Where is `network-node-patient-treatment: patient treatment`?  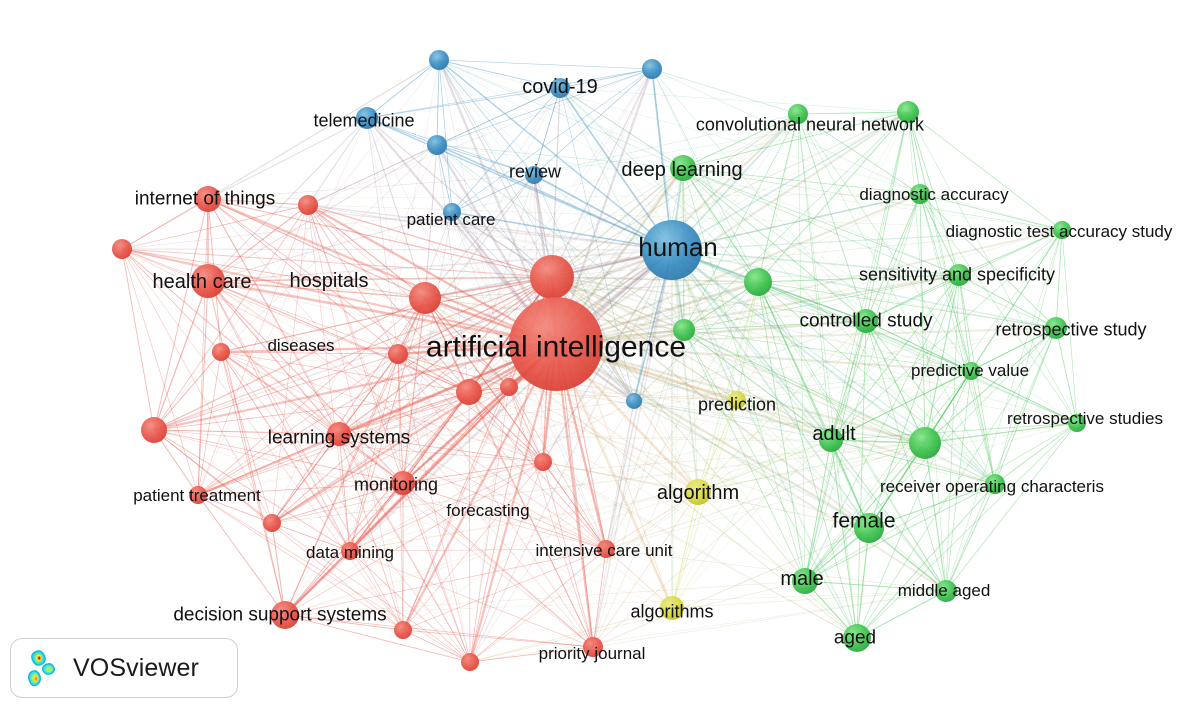
network-node-patient-treatment: patient treatment is located at coordinates (198, 495).